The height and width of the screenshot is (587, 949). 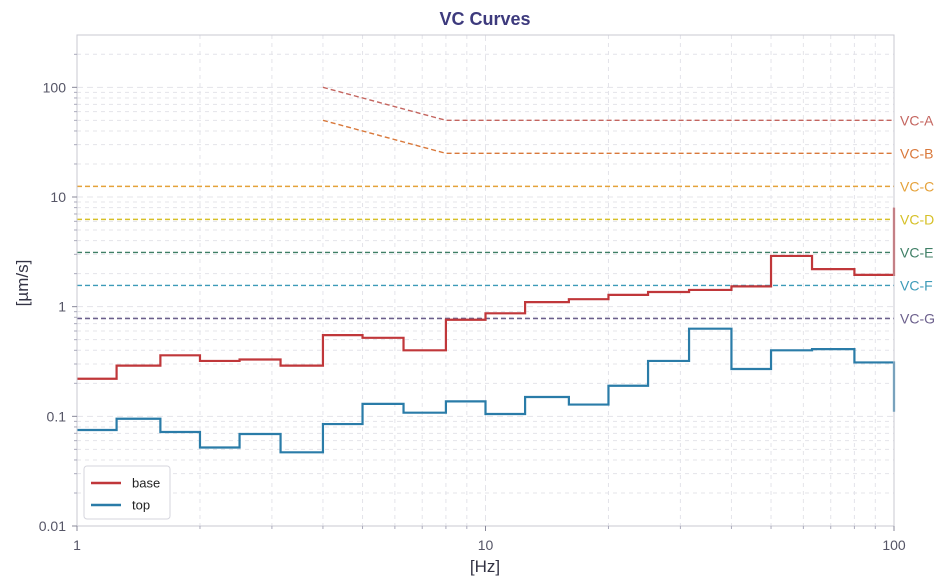 What do you see at coordinates (916, 153) in the screenshot?
I see `vc-label-vc-b: VC-B` at bounding box center [916, 153].